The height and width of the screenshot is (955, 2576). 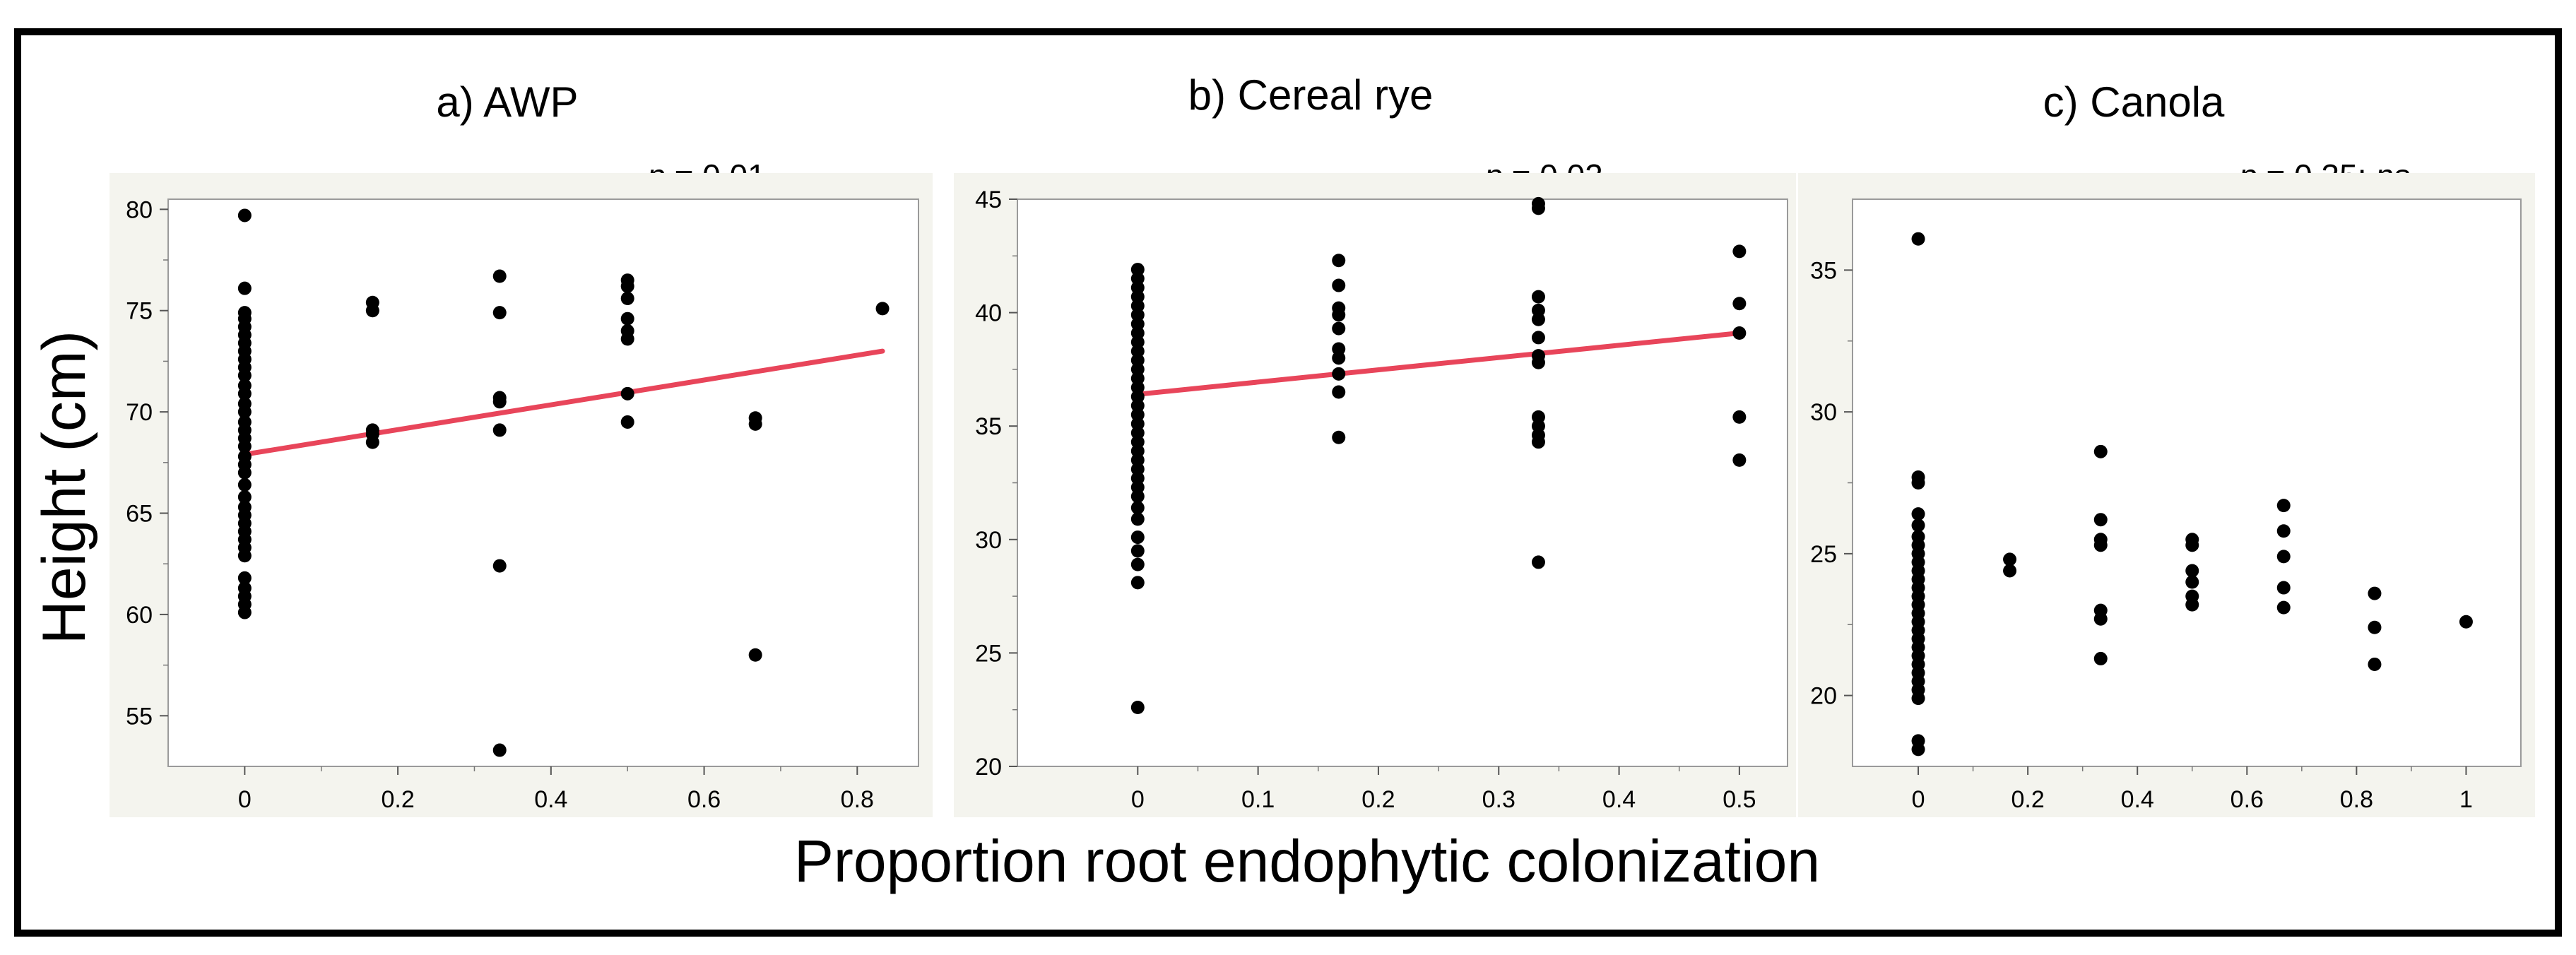 I want to click on y-axis-title: Height (cm), so click(x=64, y=487).